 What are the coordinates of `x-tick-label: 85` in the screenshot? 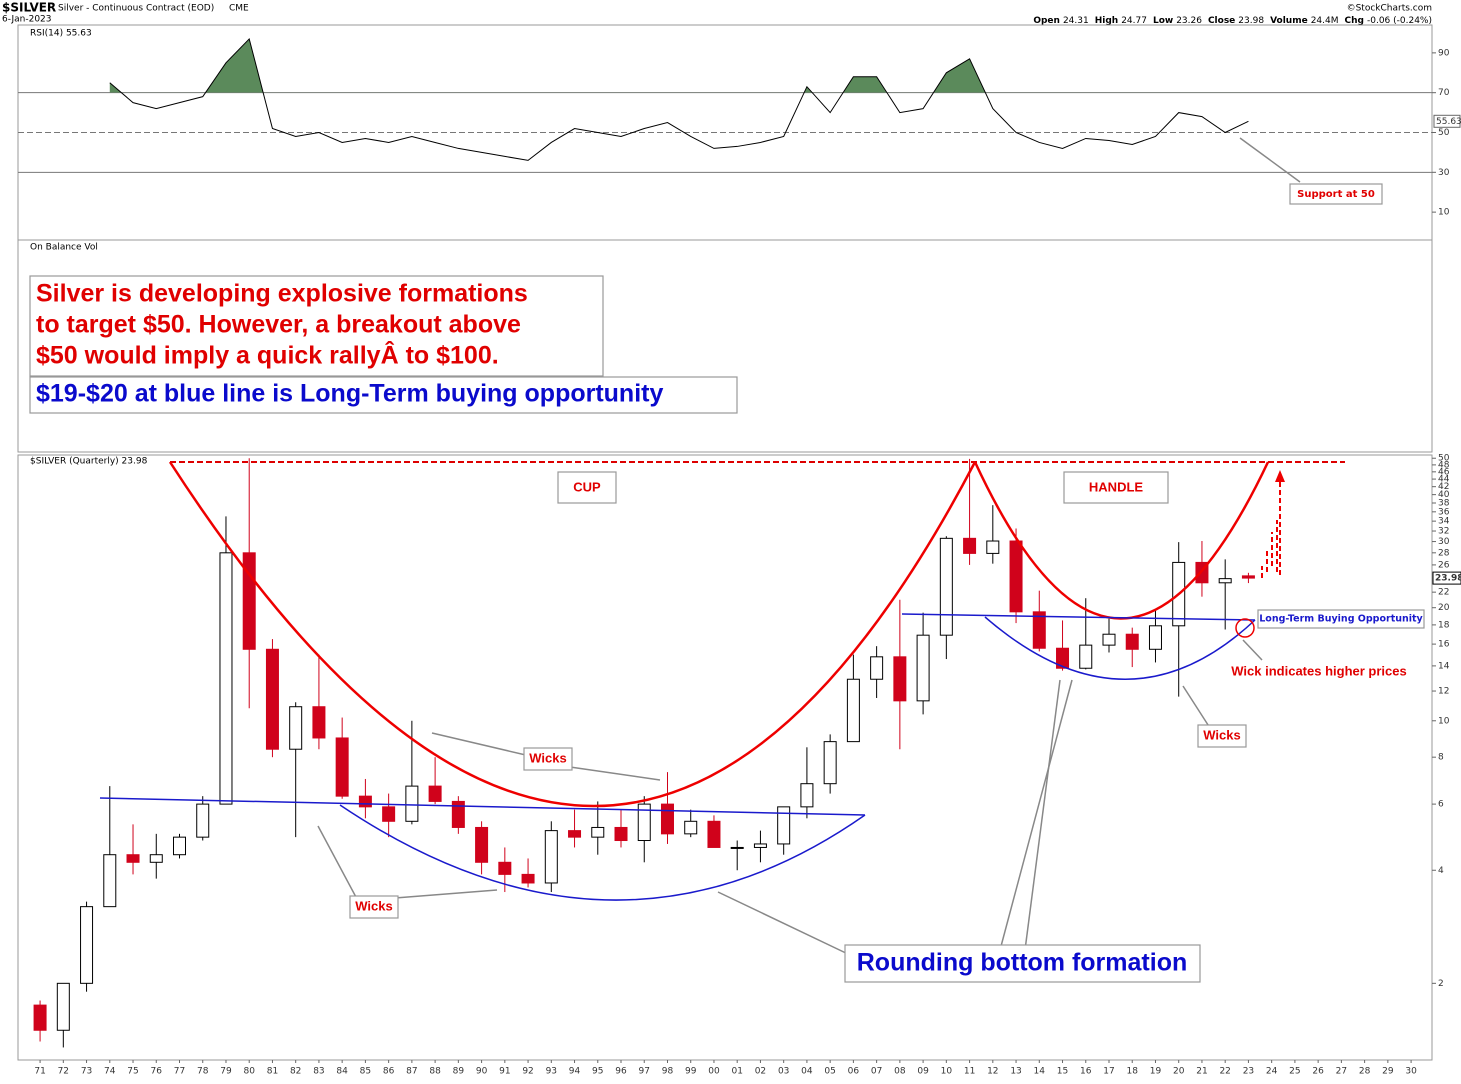 It's located at (365, 1072).